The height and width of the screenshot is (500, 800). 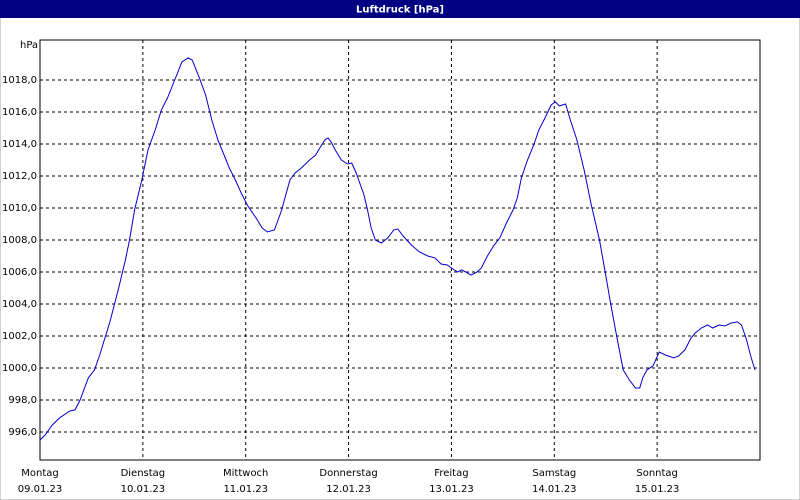 I want to click on x-tick-label: Donnerstag, so click(x=348, y=473).